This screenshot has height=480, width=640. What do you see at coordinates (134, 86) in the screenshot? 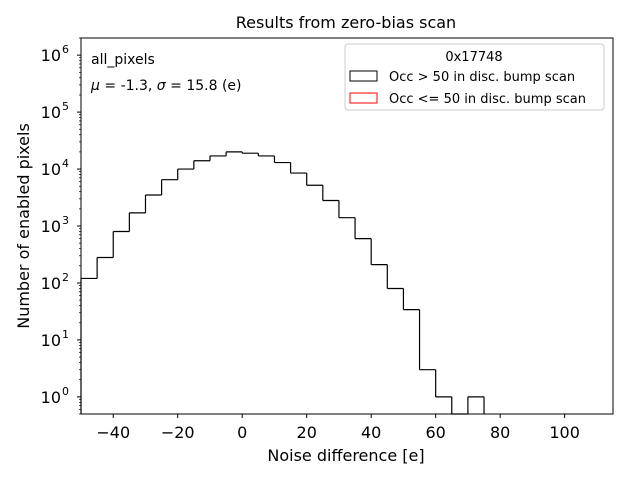
I see `stats-mu: -1.3` at bounding box center [134, 86].